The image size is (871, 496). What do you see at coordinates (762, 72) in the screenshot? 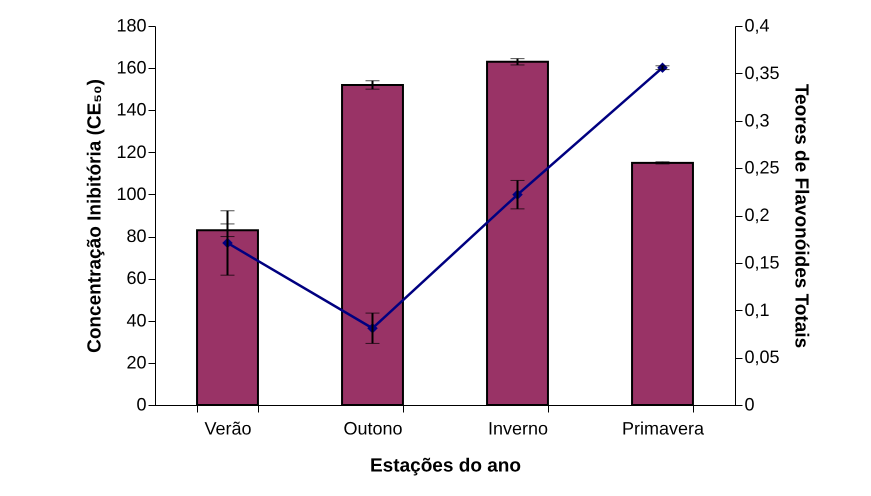
I see `y2-tick-label: 0,35` at bounding box center [762, 72].